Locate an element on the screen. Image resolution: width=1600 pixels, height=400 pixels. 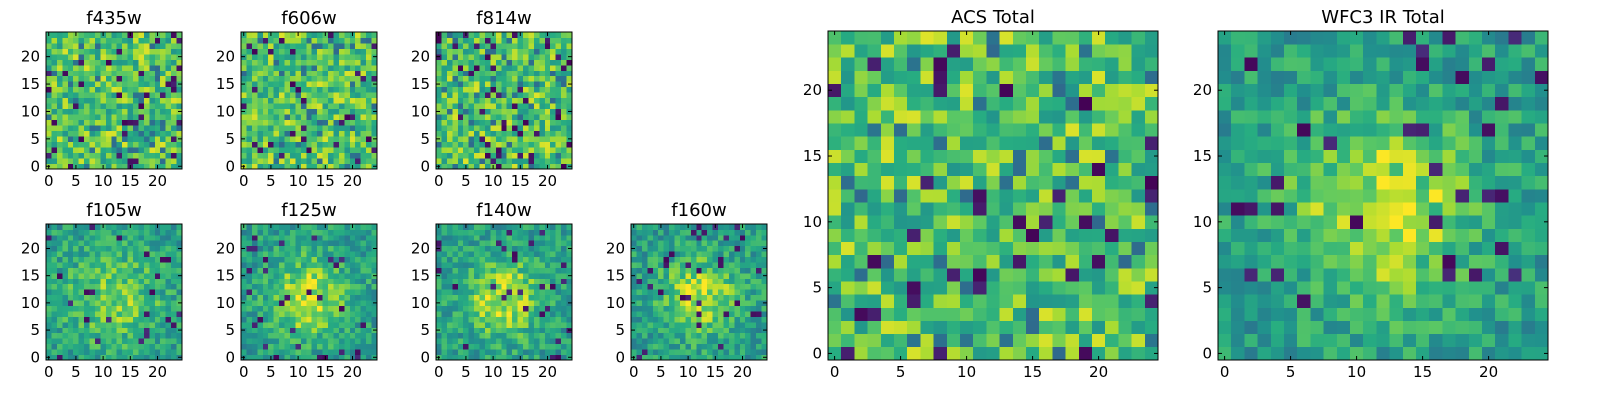
heatmap-cells is located at coordinates (309, 101).